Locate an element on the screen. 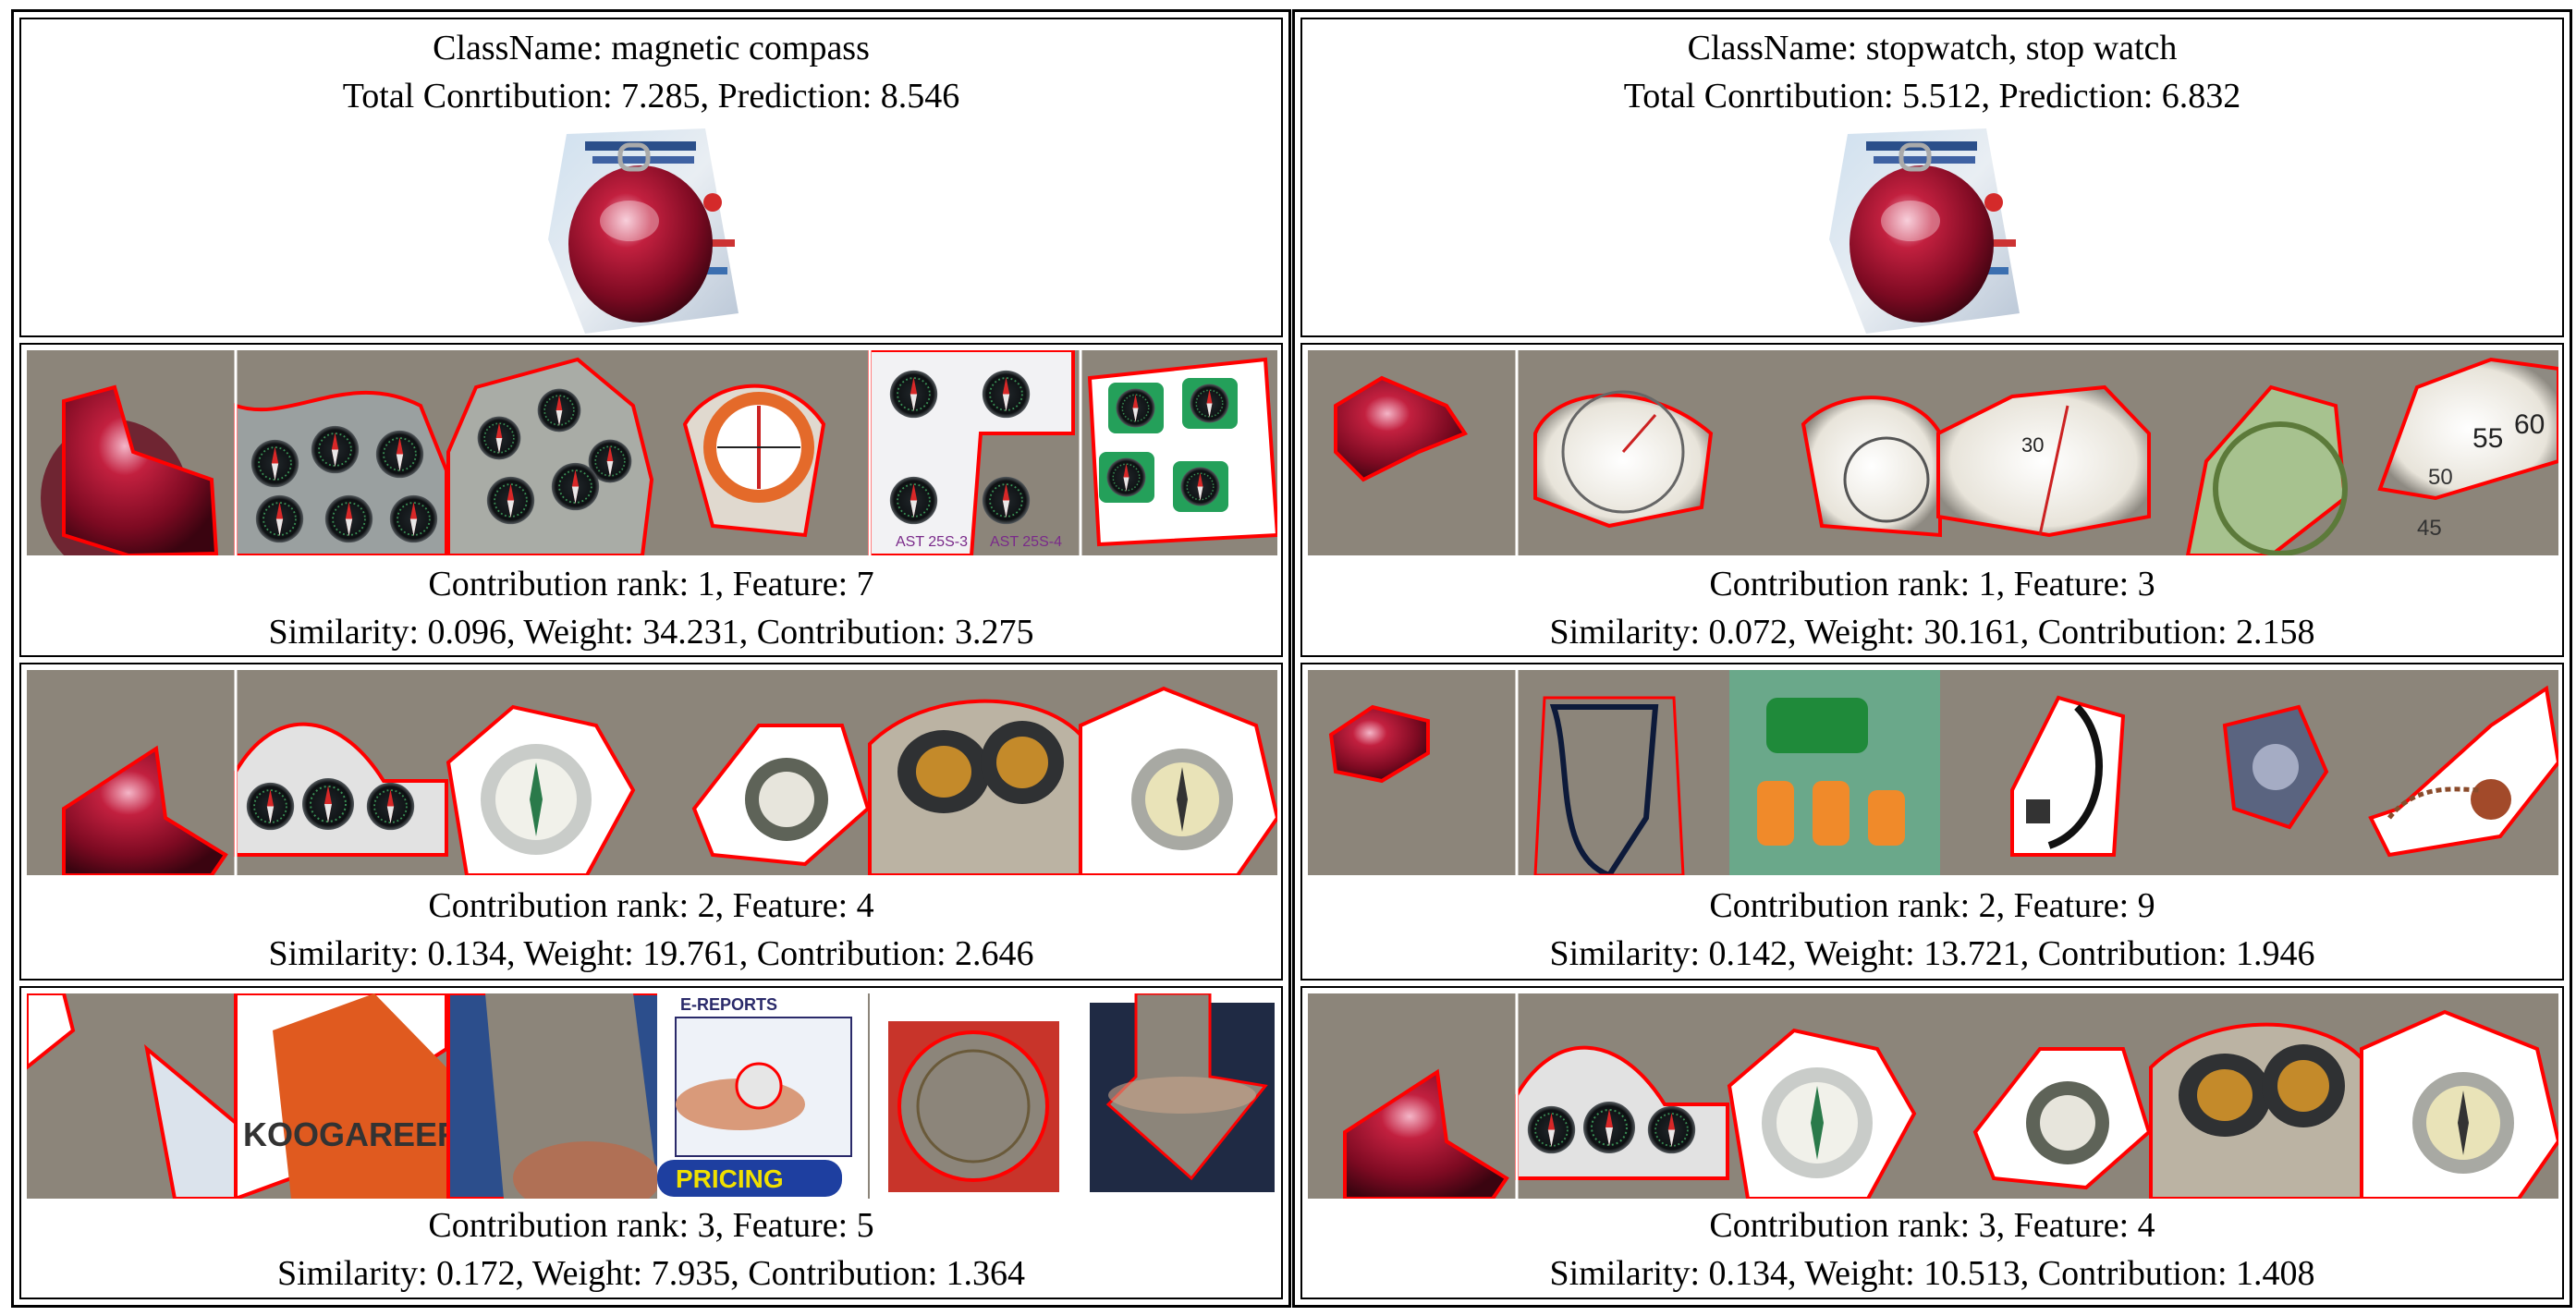  prototype-image-4: 30 is located at coordinates (2043, 461).